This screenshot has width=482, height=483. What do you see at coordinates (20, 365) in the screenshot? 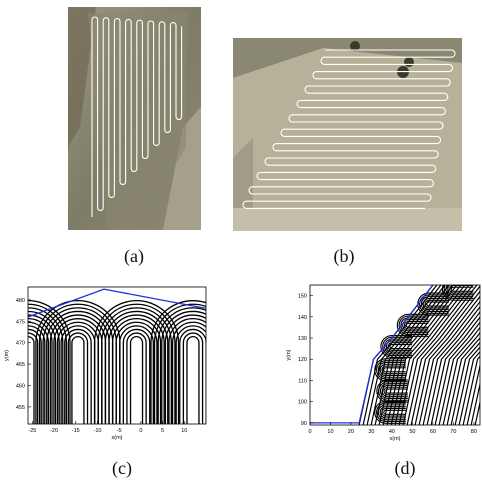
I see `y-tick-label: 465` at bounding box center [20, 365].